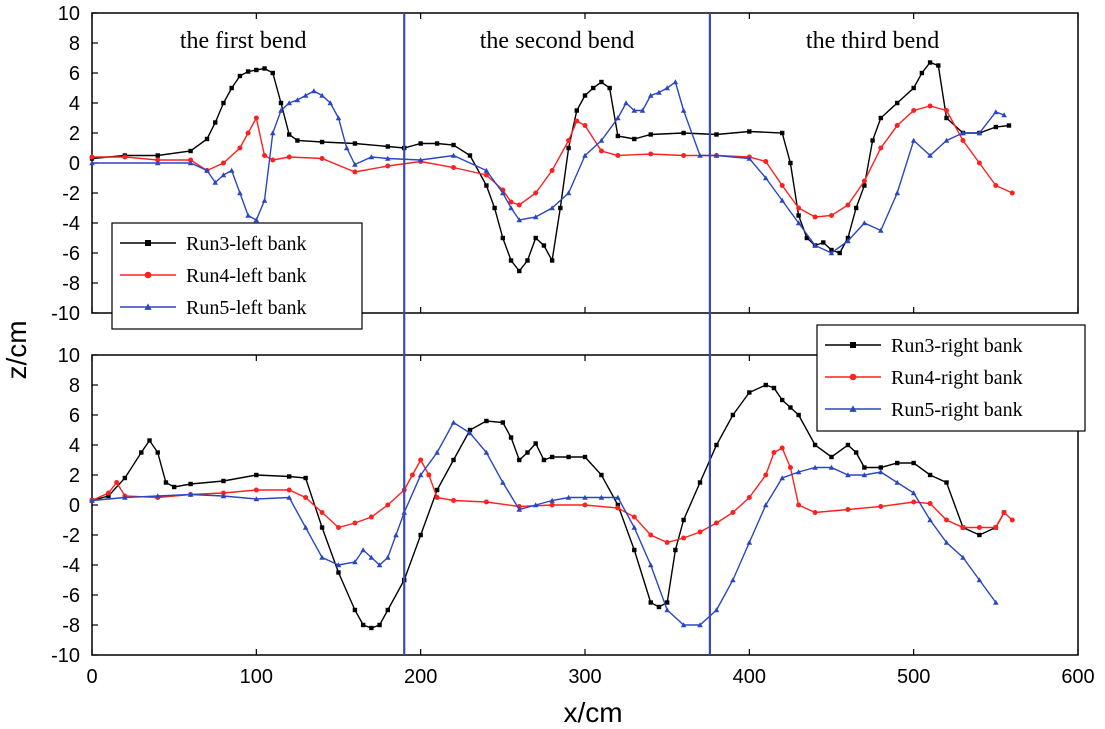  I want to click on y-tick-label: -4, so click(71, 224).